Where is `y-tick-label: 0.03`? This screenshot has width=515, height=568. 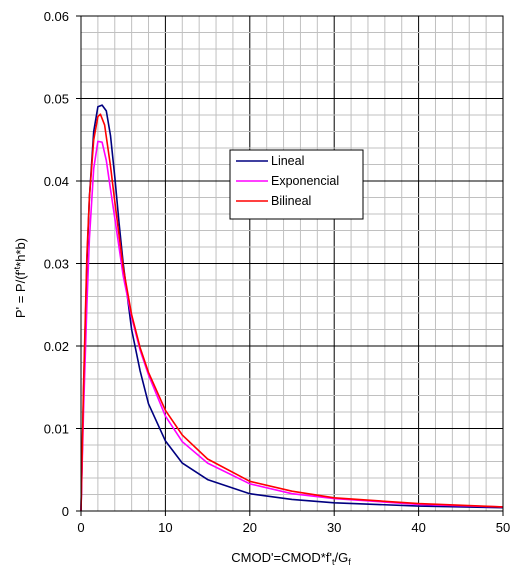
y-tick-label: 0.03 is located at coordinates (56, 264).